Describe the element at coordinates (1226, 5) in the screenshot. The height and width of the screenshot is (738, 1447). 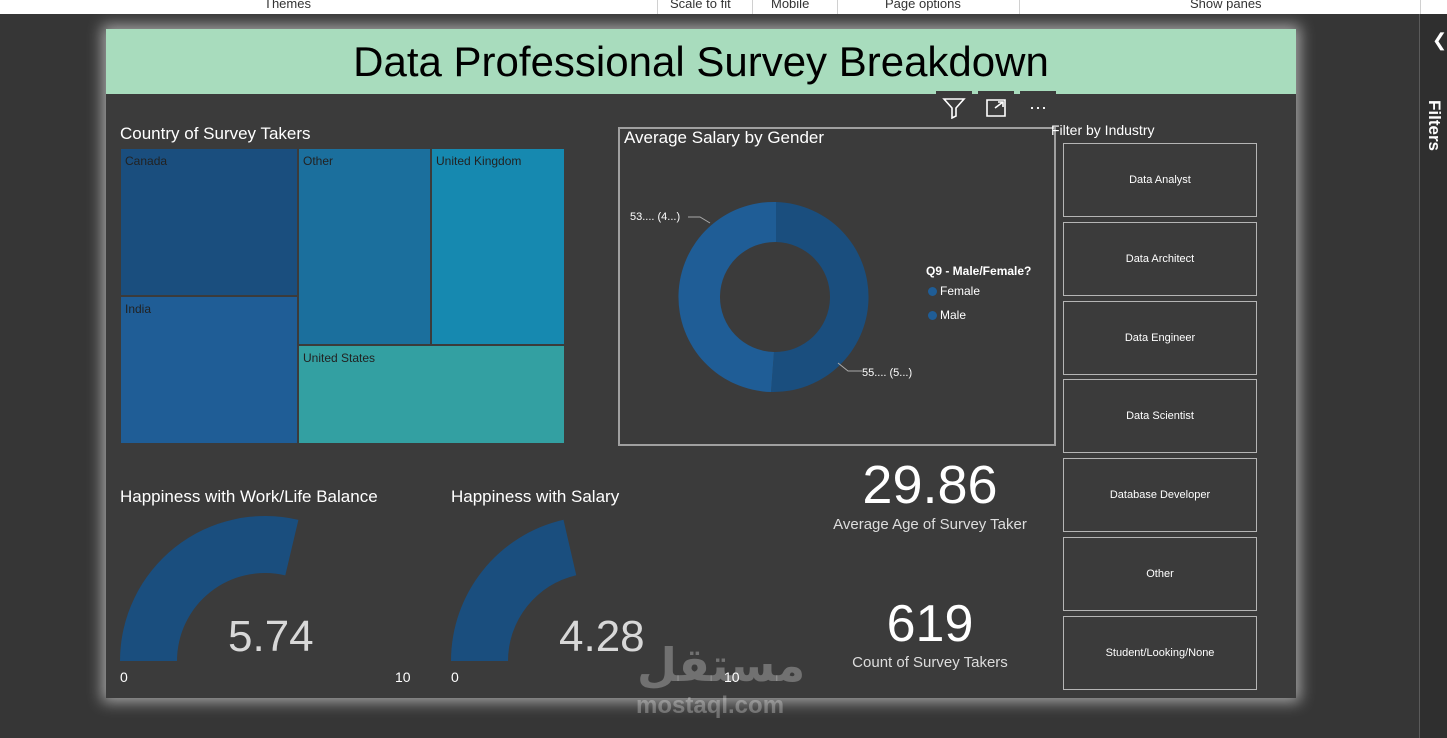
I see `show-panes-button: Show panes` at that location.